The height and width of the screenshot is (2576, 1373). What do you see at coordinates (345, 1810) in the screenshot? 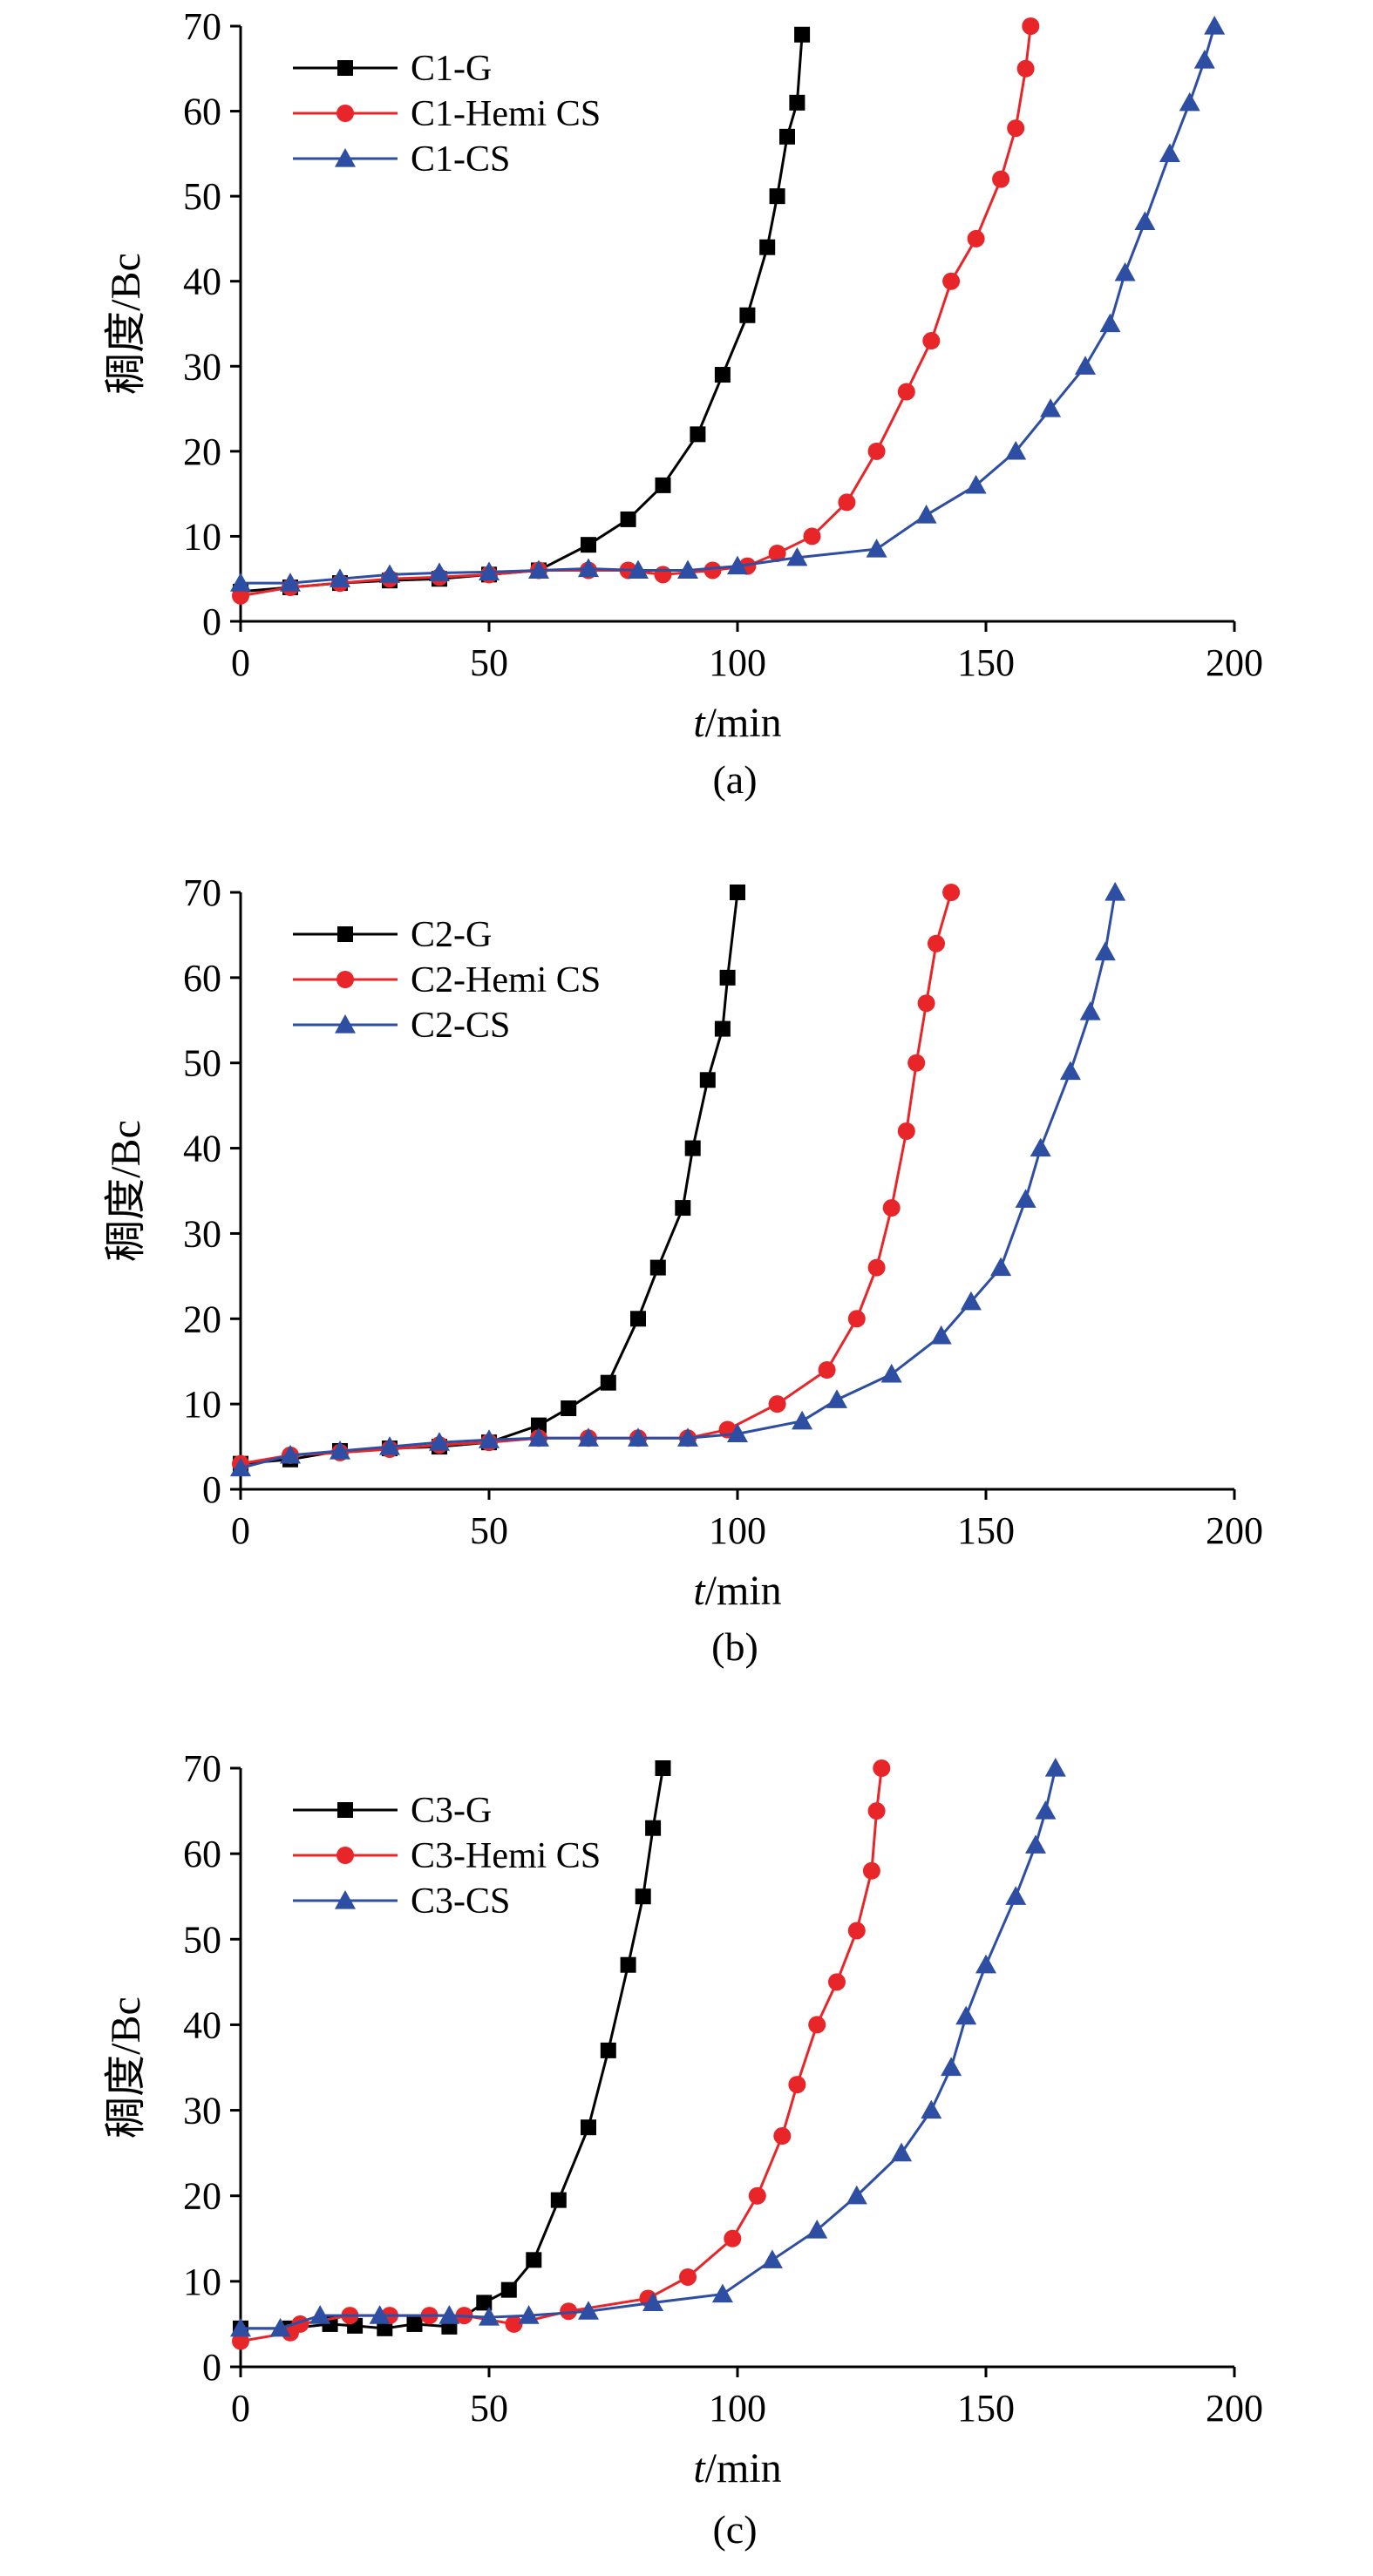
I see `legend-marker-C3-G` at bounding box center [345, 1810].